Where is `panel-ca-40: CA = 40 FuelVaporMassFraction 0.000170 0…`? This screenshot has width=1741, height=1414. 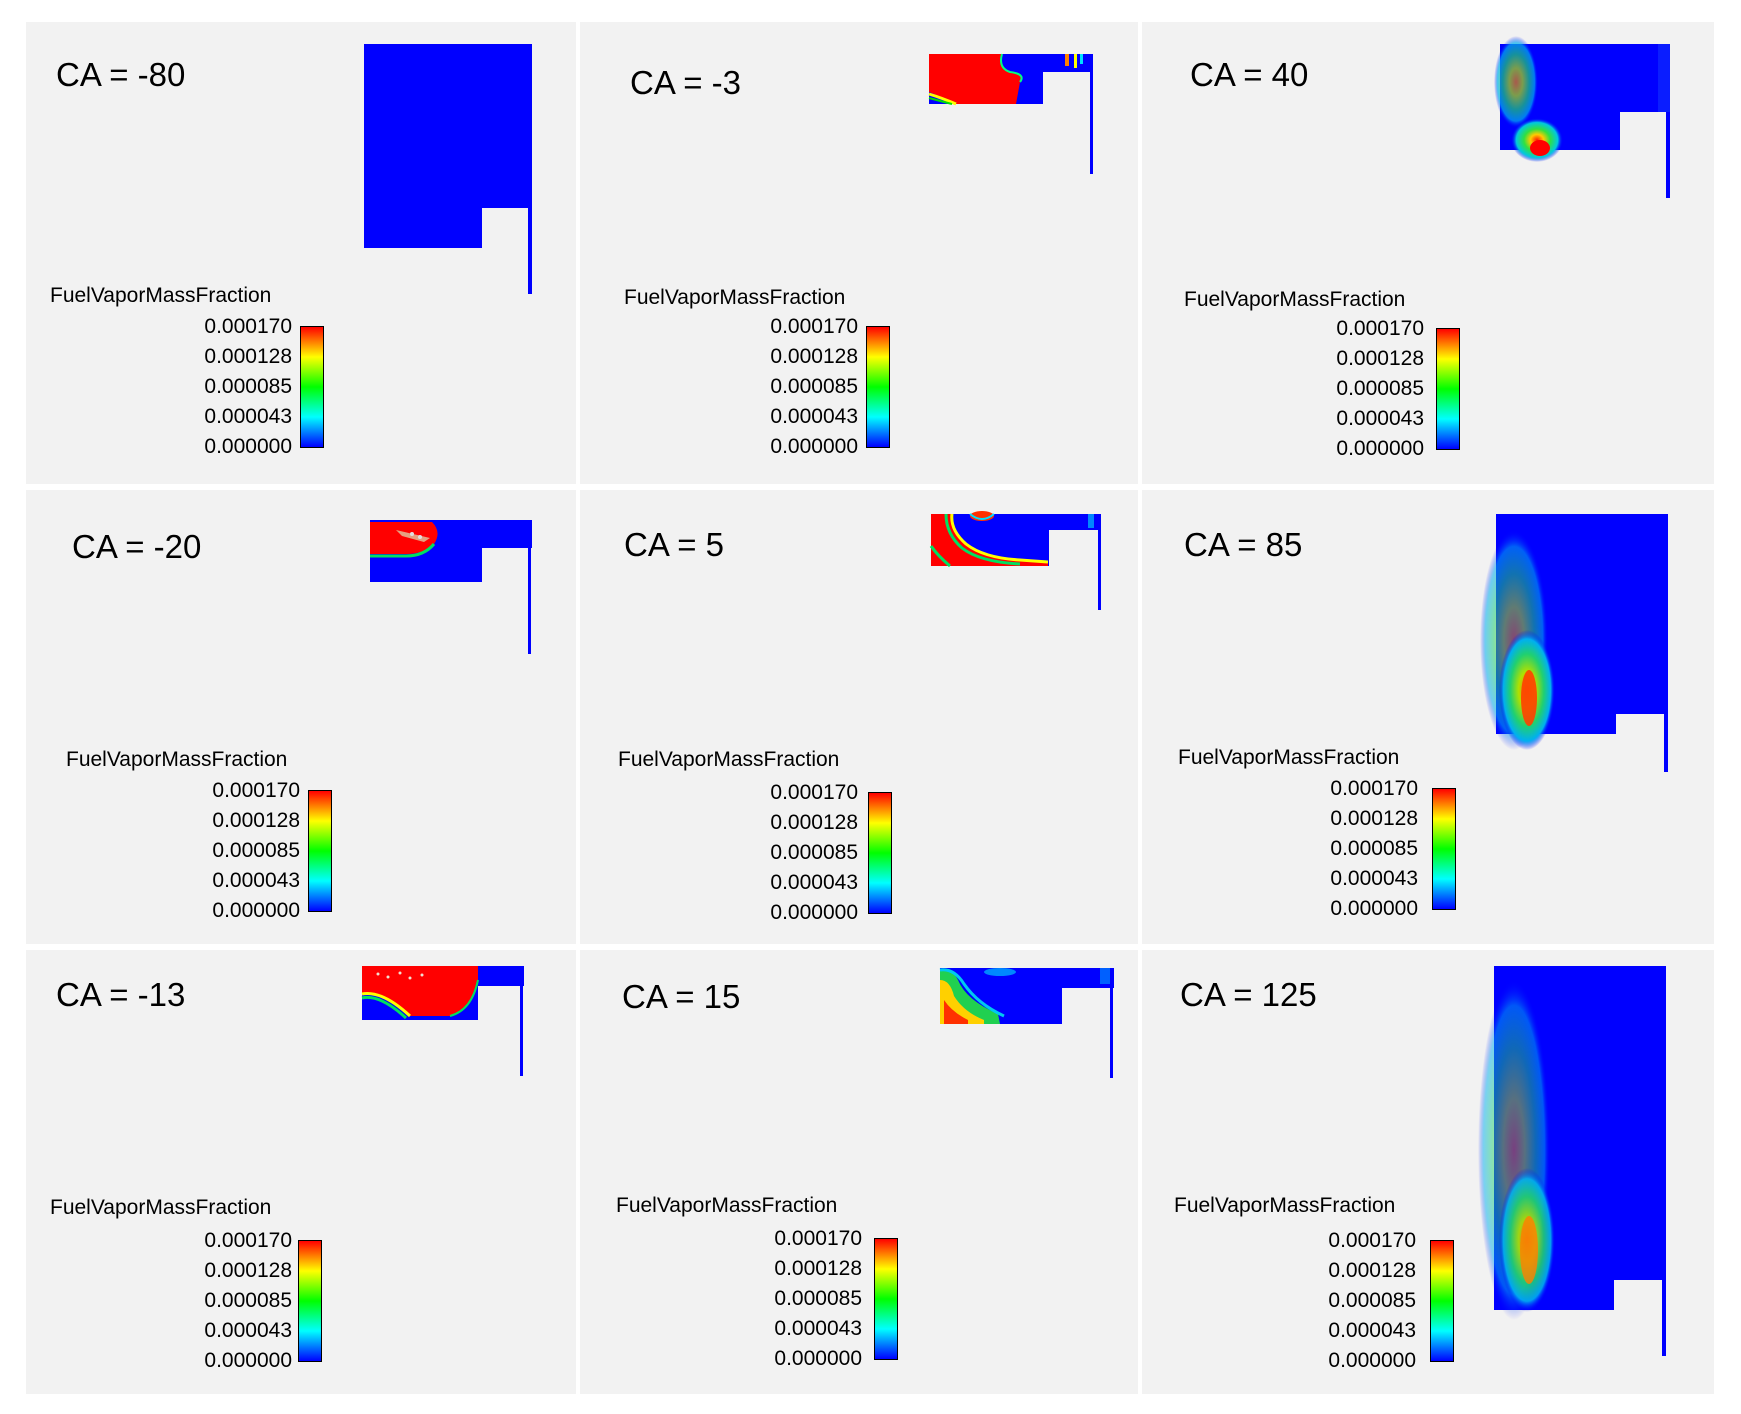 panel-ca-40: CA = 40 FuelVaporMassFraction 0.000170 0… is located at coordinates (1428, 253).